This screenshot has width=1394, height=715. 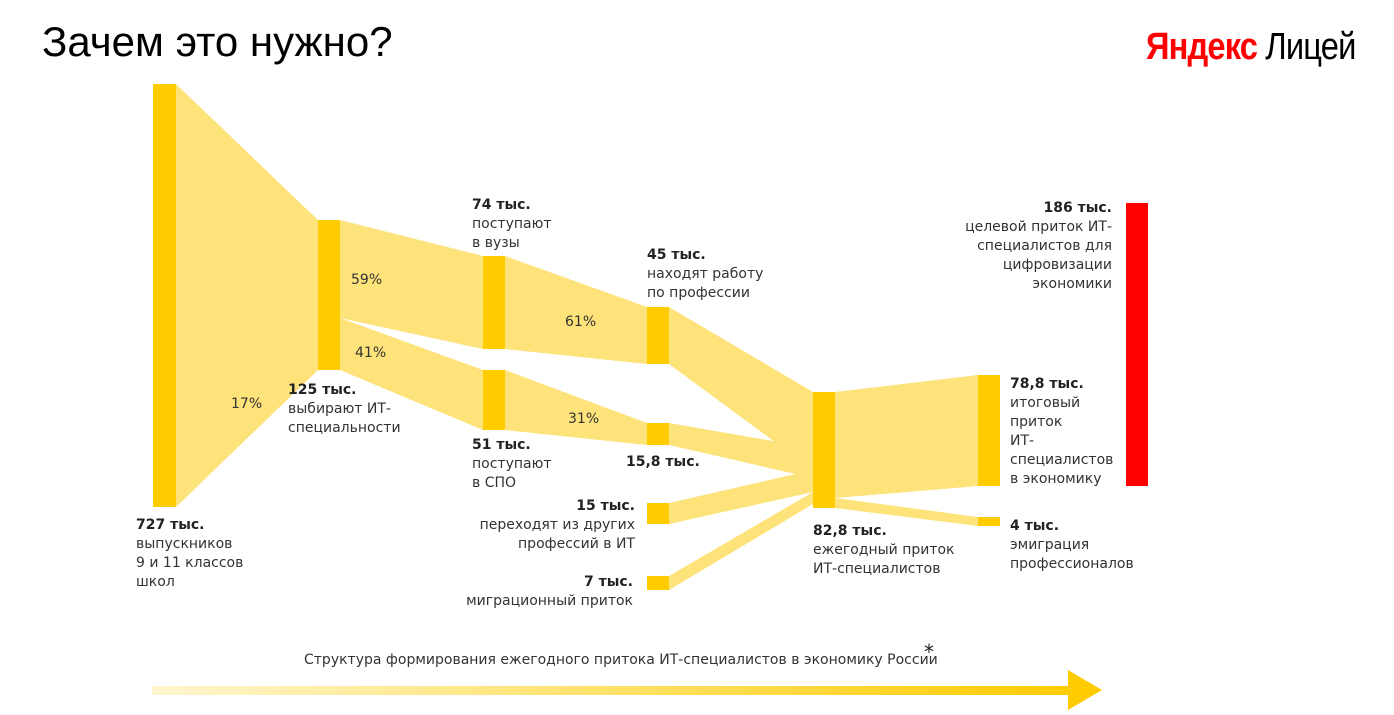 What do you see at coordinates (613, 690) in the screenshot?
I see `timeline-arrow-shaft` at bounding box center [613, 690].